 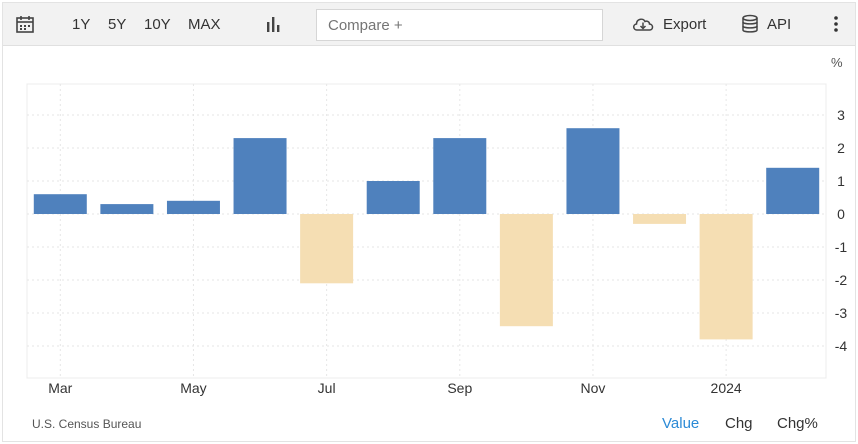 What do you see at coordinates (766, 24) in the screenshot?
I see `api-button: API` at bounding box center [766, 24].